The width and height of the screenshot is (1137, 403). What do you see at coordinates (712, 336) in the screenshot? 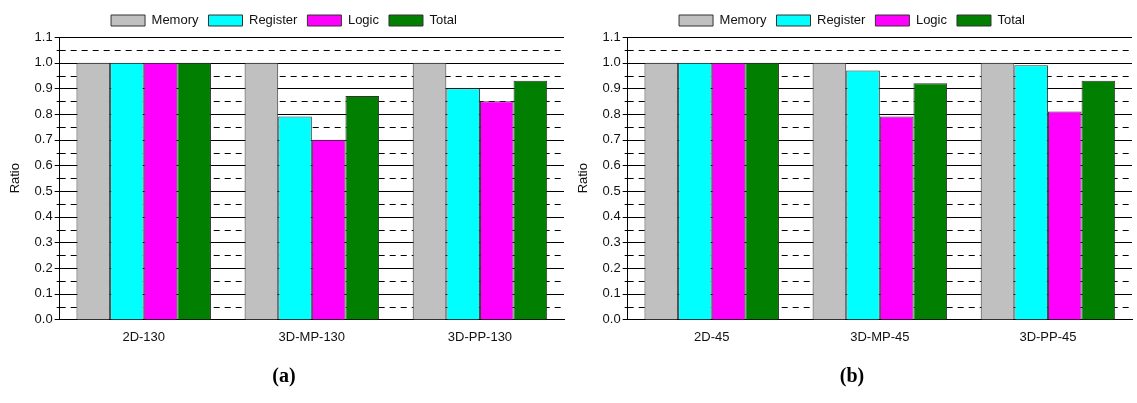
I see `x-tick-label: 2D-45` at bounding box center [712, 336].